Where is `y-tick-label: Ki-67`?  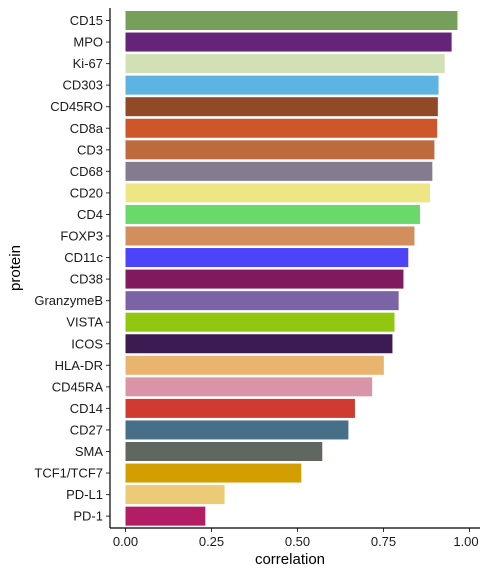
y-tick-label: Ki-67 is located at coordinates (88, 63).